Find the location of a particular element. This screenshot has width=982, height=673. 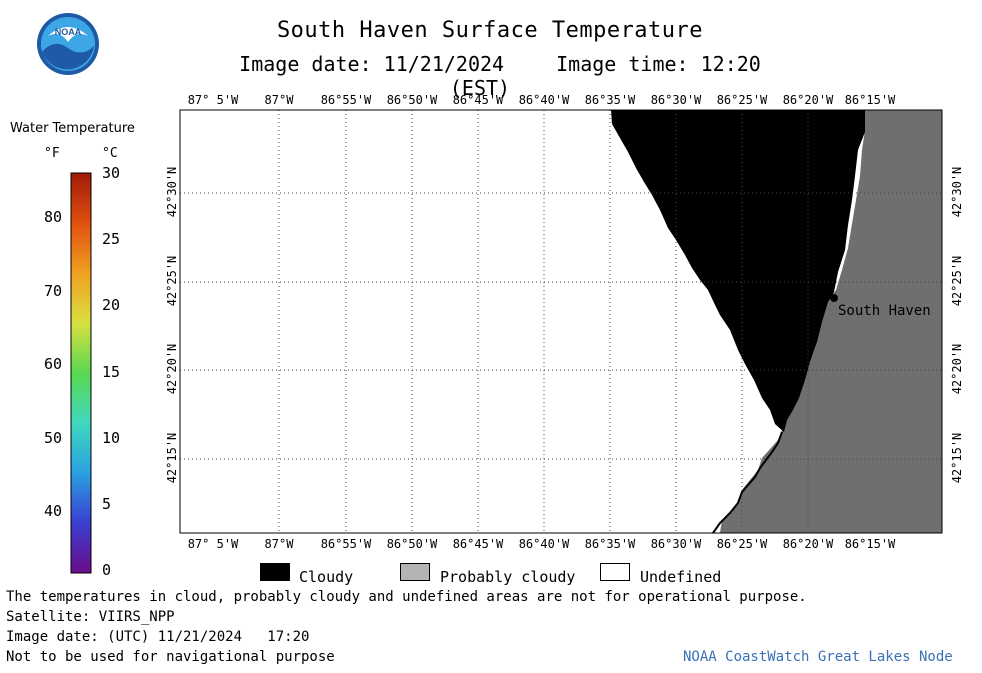

city-label: South Haven is located at coordinates (884, 311).